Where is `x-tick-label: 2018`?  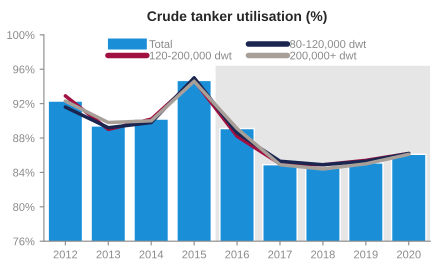 x-tick-label: 2018 is located at coordinates (323, 254).